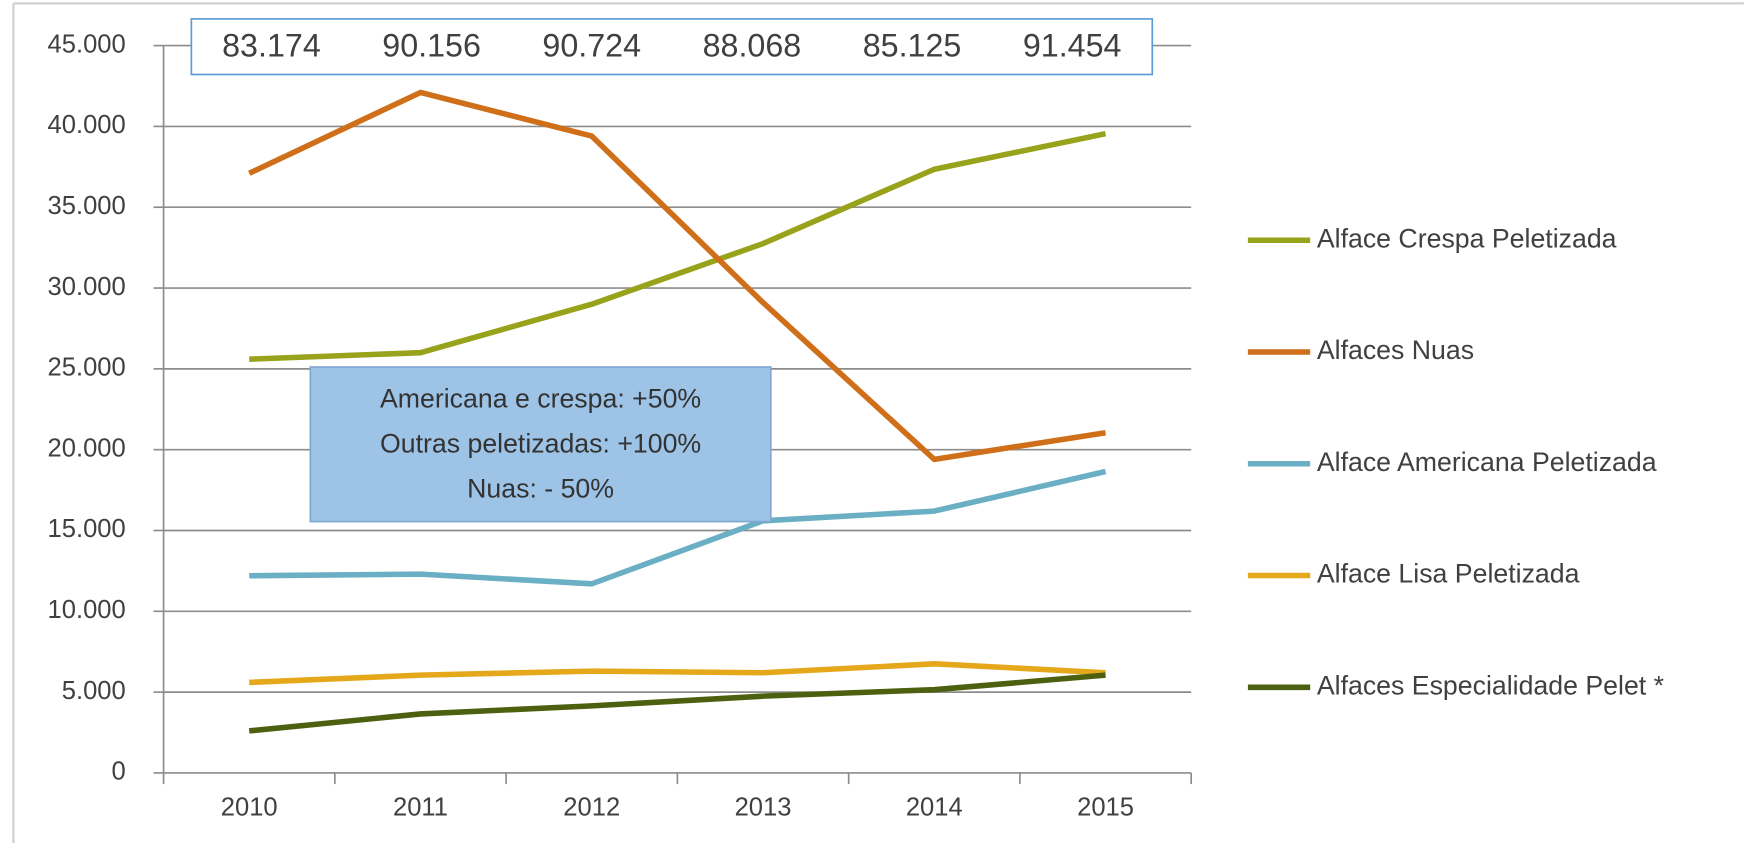  I want to click on y-tick-label: 40.000, so click(87, 125).